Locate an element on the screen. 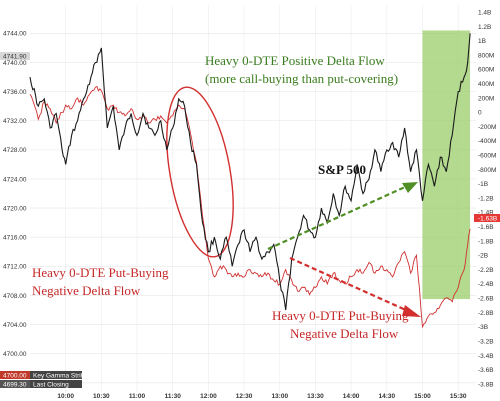 The width and height of the screenshot is (500, 401). positive-flow-title: Heavy 0-DTE Positive Delta Flow is located at coordinates (295, 60).